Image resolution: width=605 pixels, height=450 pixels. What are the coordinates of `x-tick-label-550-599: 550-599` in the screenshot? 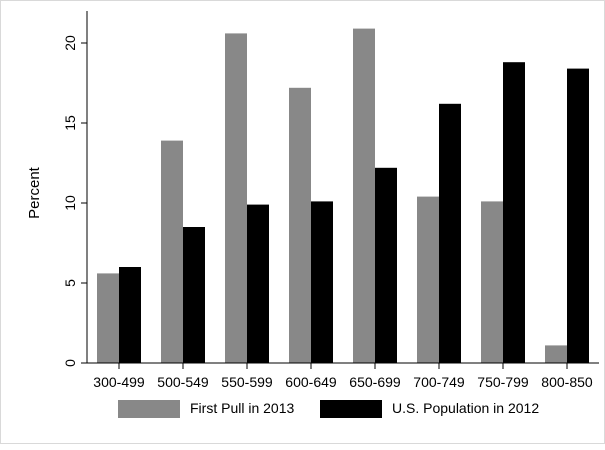 It's located at (247, 382).